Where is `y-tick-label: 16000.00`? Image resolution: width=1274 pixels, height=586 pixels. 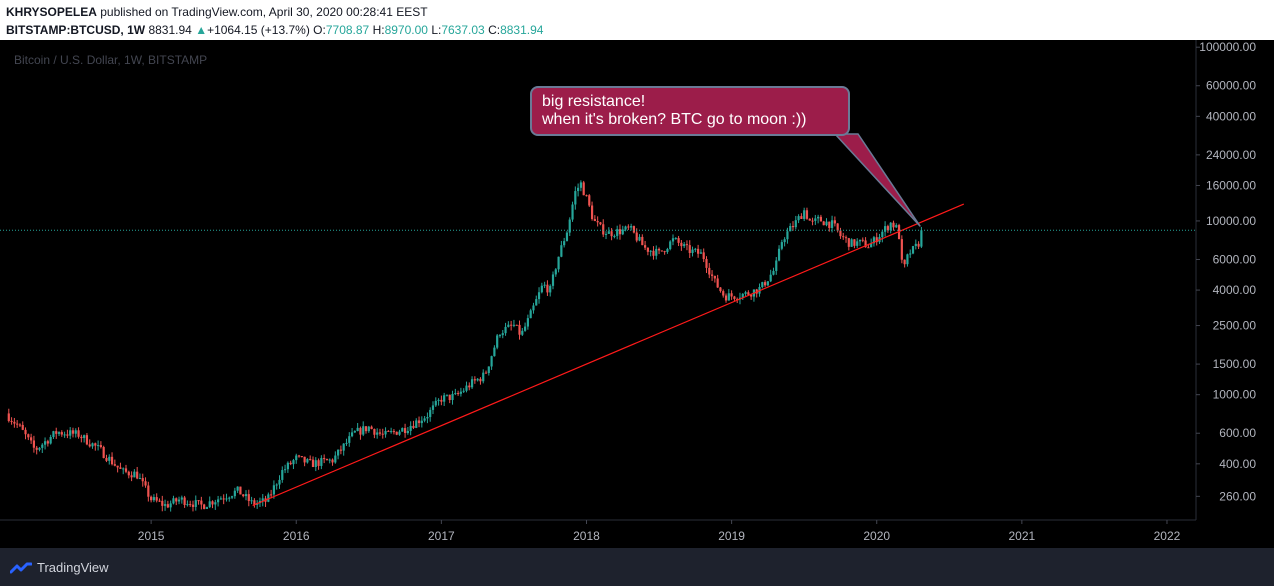 y-tick-label: 16000.00 is located at coordinates (1231, 185).